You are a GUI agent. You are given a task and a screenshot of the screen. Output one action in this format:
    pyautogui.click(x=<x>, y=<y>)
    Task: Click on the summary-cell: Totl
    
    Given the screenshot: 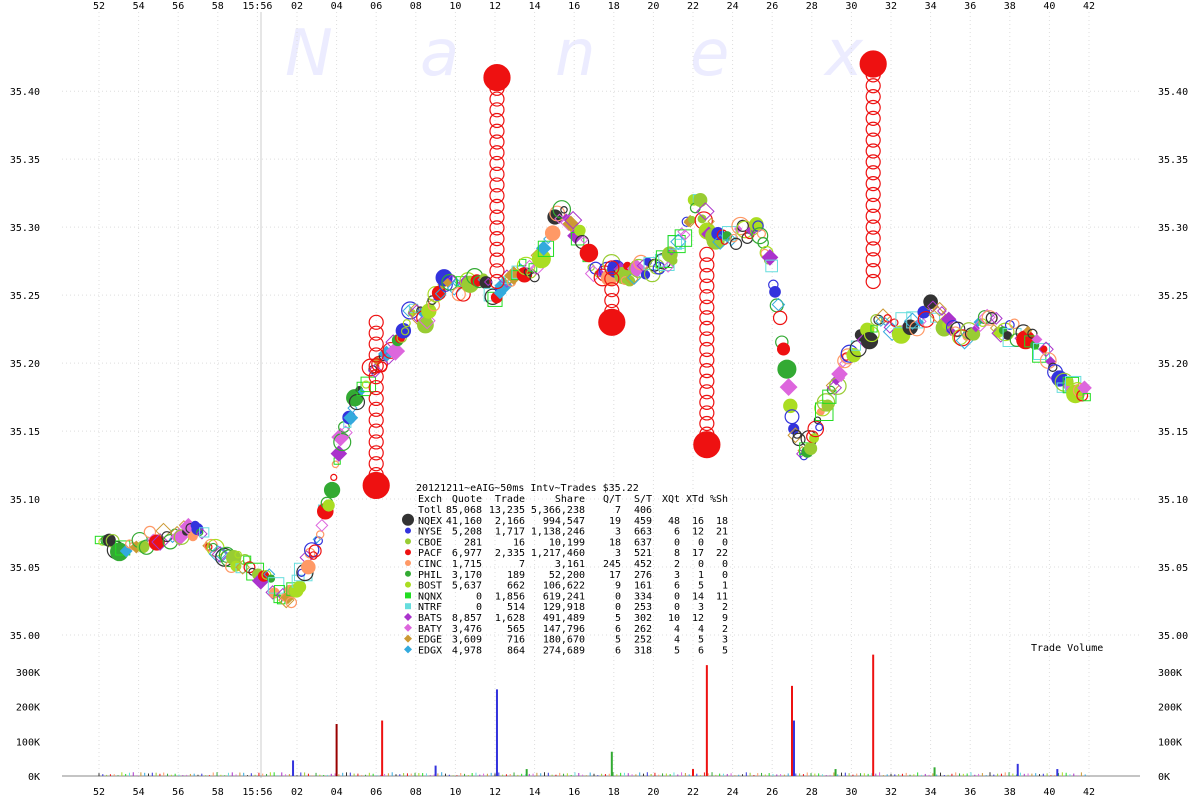 What is the action you would take?
    pyautogui.click(x=430, y=510)
    